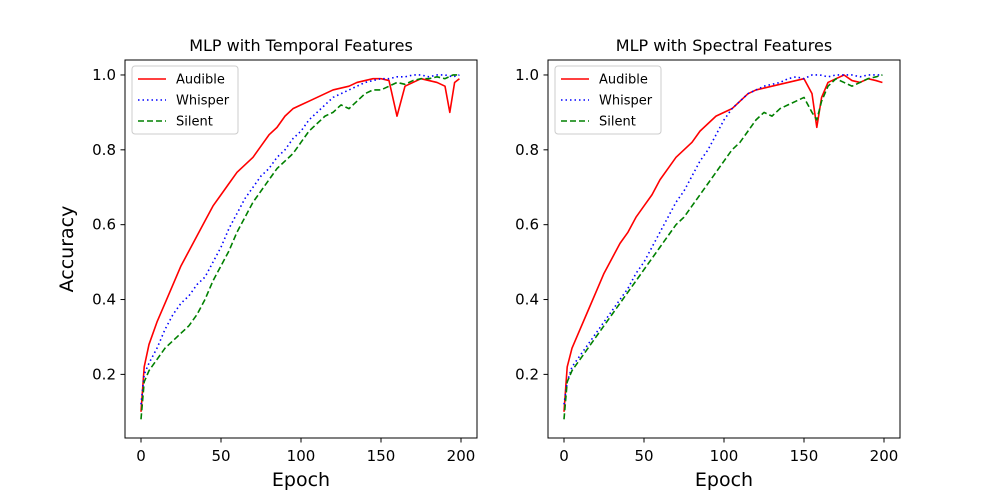 This screenshot has height=500, width=1000. Describe the element at coordinates (67, 249) in the screenshot. I see `y-axis-label: Accuracy` at that location.